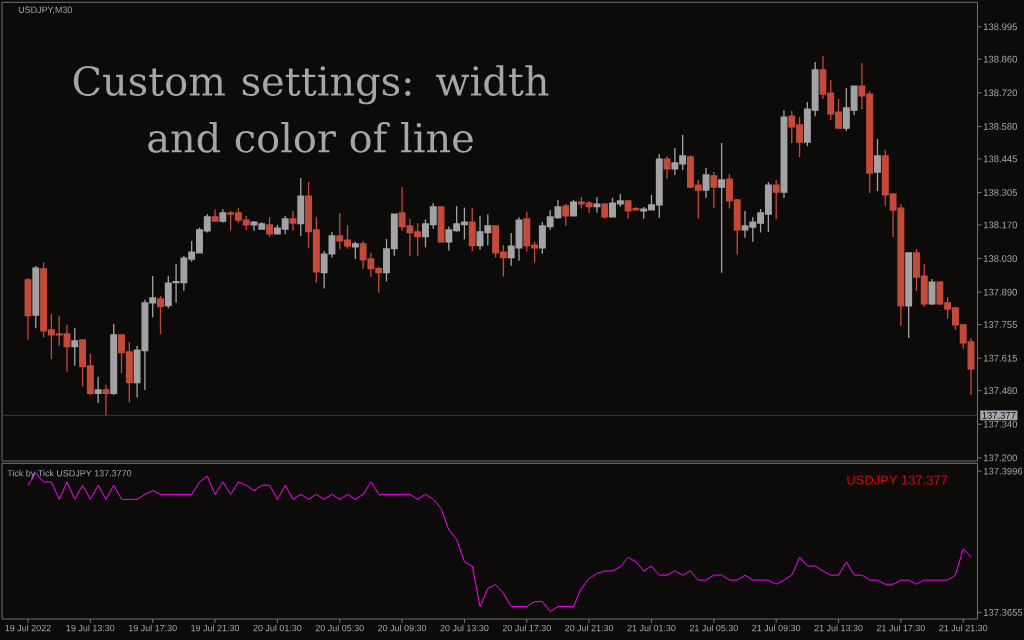 The height and width of the screenshot is (640, 1024). I want to click on y-tick-label: 137.200, so click(1000, 458).